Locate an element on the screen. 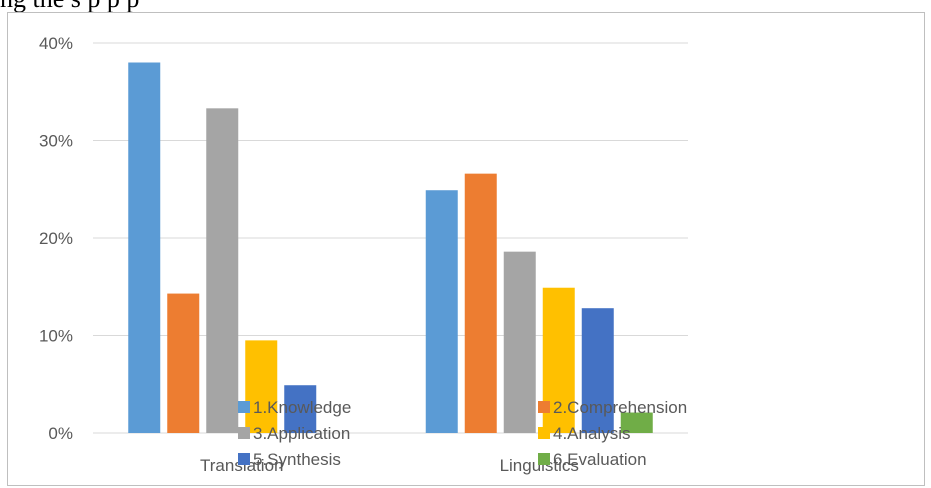 The image size is (931, 488). legend-entry: 5.Synthesis is located at coordinates (297, 459).